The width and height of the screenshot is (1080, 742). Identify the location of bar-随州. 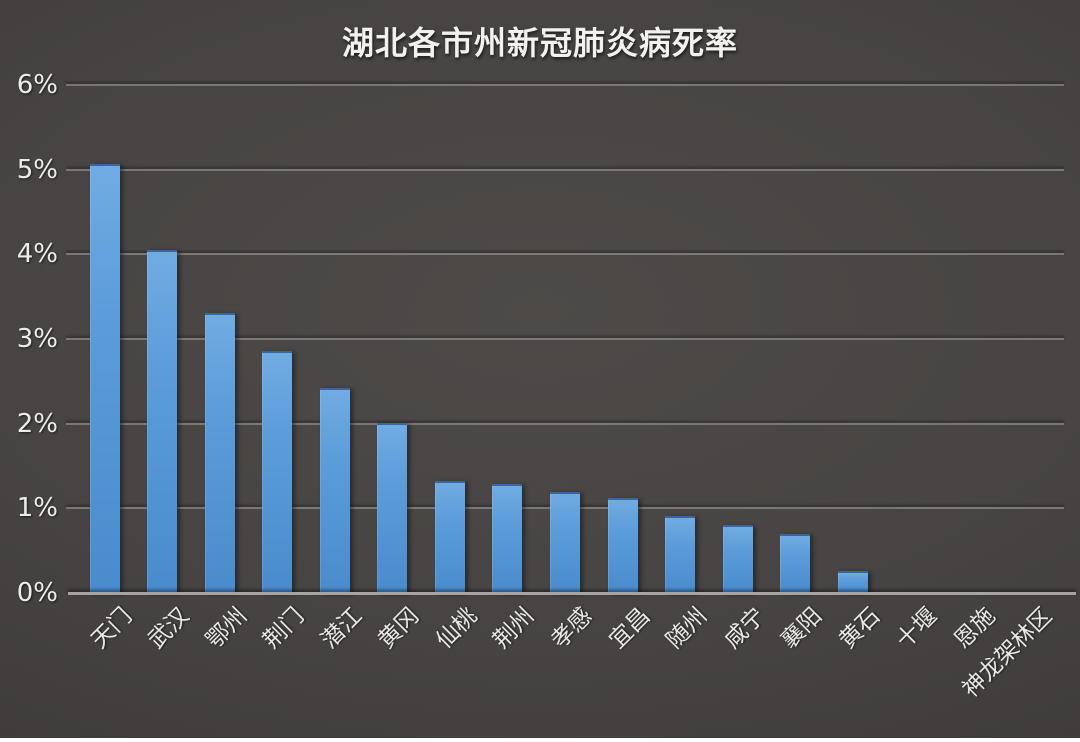
(680, 554).